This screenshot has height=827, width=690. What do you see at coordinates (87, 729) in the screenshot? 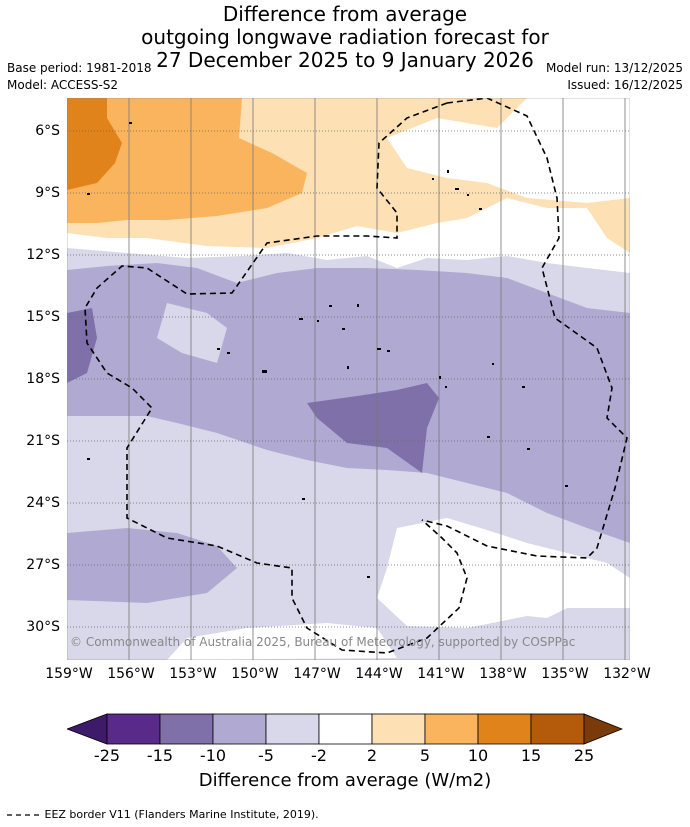
I see `colorbar-min-arrow` at bounding box center [87, 729].